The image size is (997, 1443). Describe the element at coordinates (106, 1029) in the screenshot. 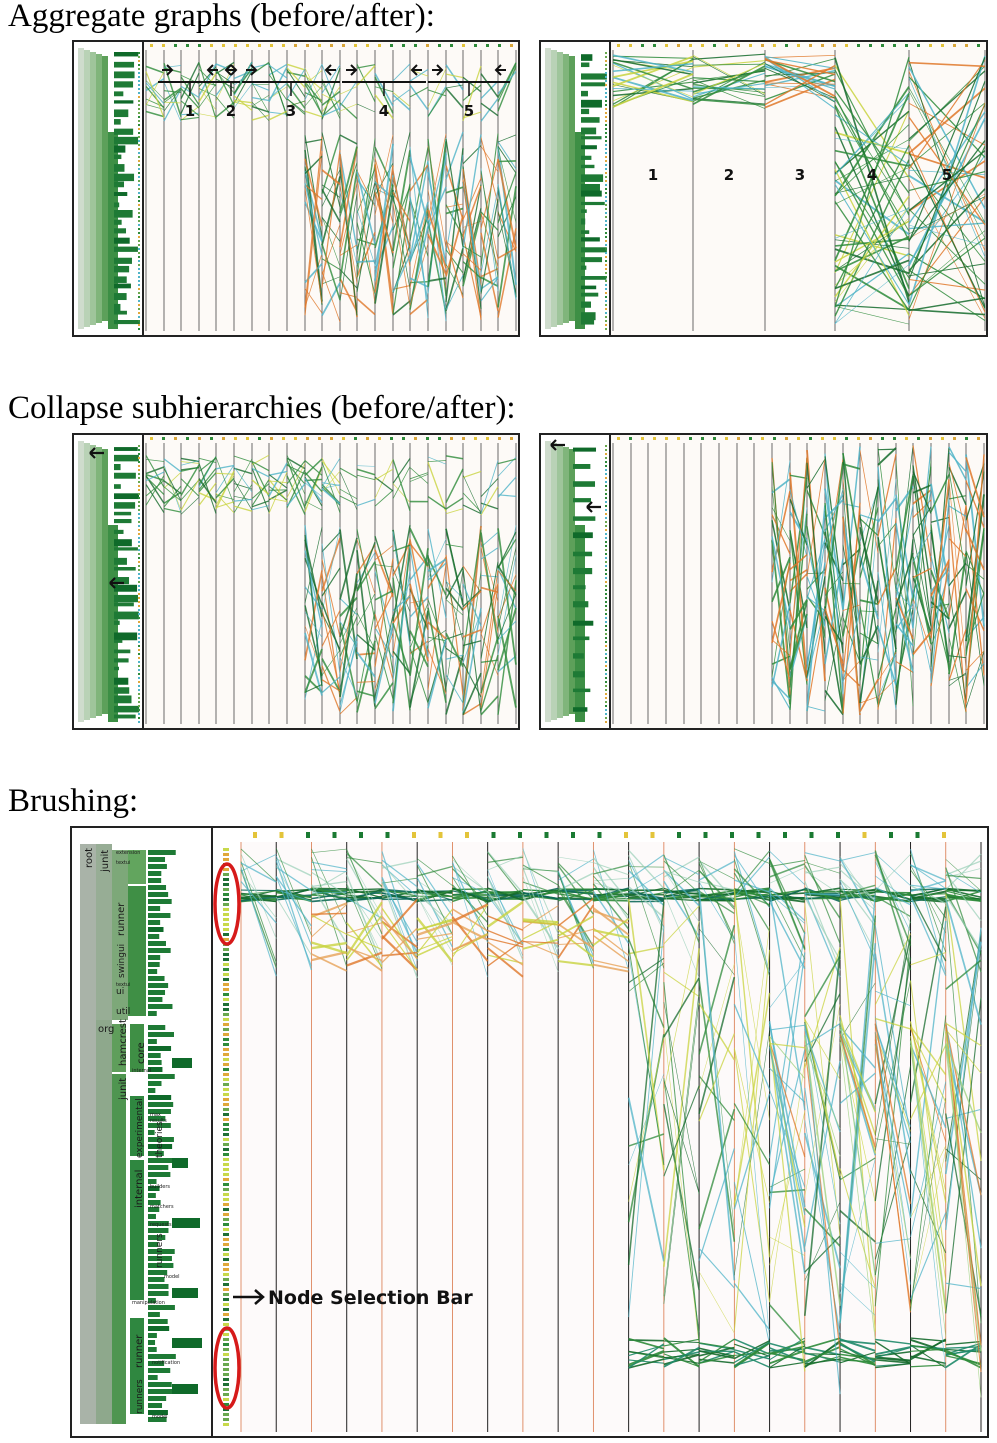

I see `tree-node-label: org` at that location.